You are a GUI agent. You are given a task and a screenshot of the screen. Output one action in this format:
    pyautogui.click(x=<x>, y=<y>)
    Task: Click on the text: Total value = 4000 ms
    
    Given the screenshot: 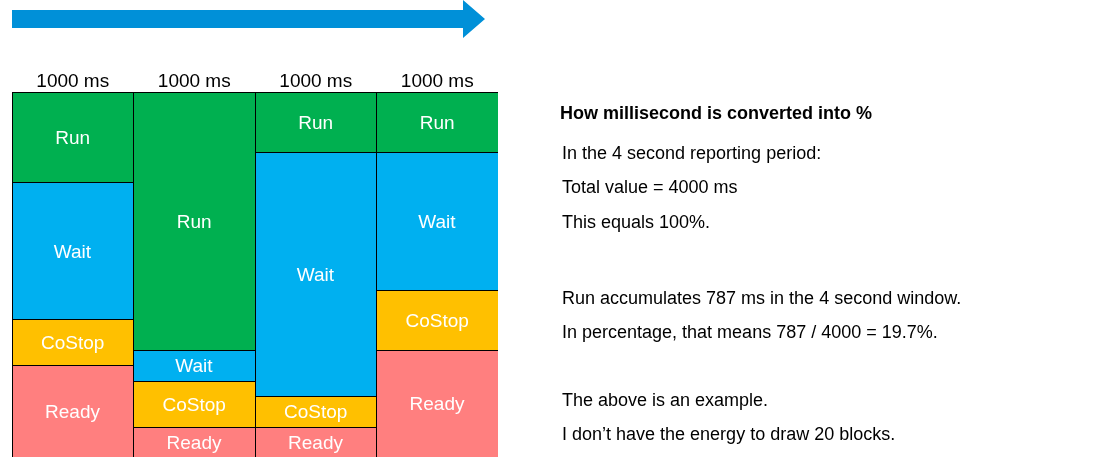 What is the action you would take?
    pyautogui.click(x=650, y=187)
    